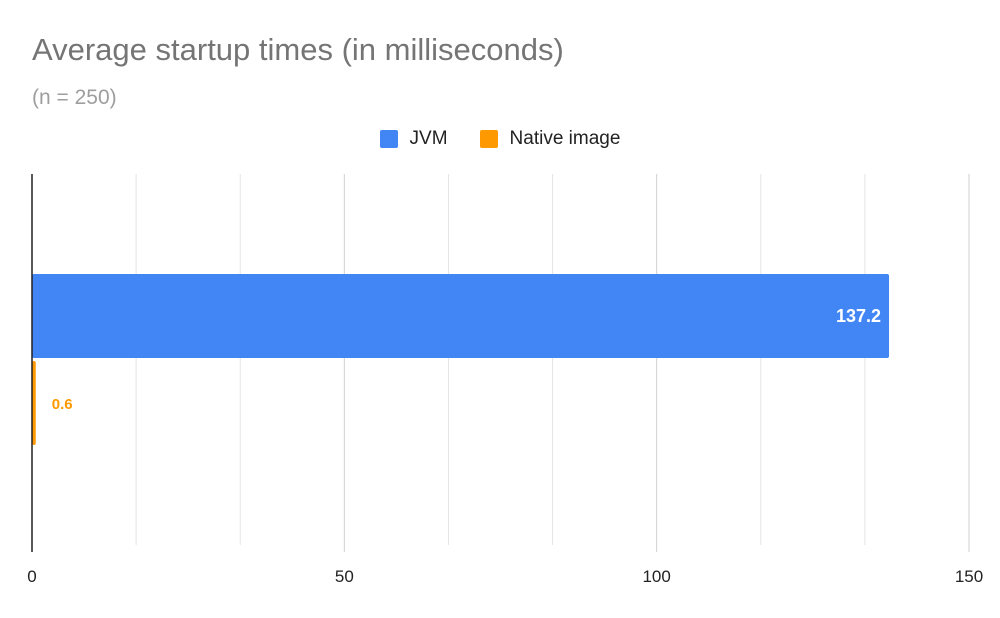 The height and width of the screenshot is (618, 1000). Describe the element at coordinates (461, 316) in the screenshot. I see `bar-jvm` at that location.